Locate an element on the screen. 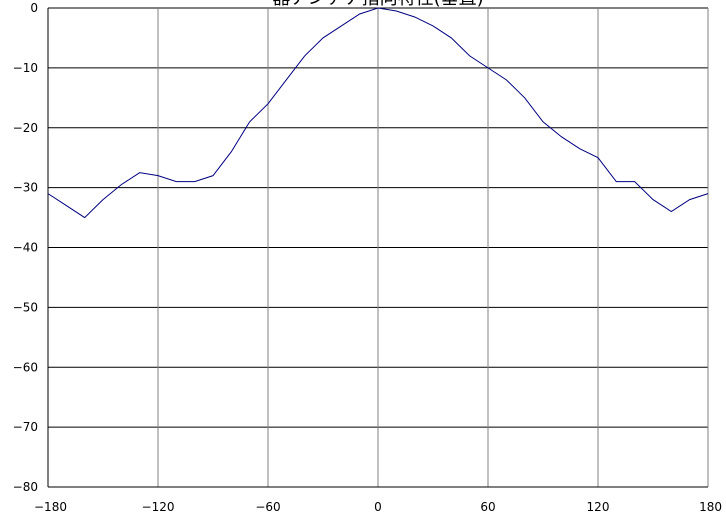 This screenshot has width=726, height=518. x-tick-label: 120 is located at coordinates (598, 507).